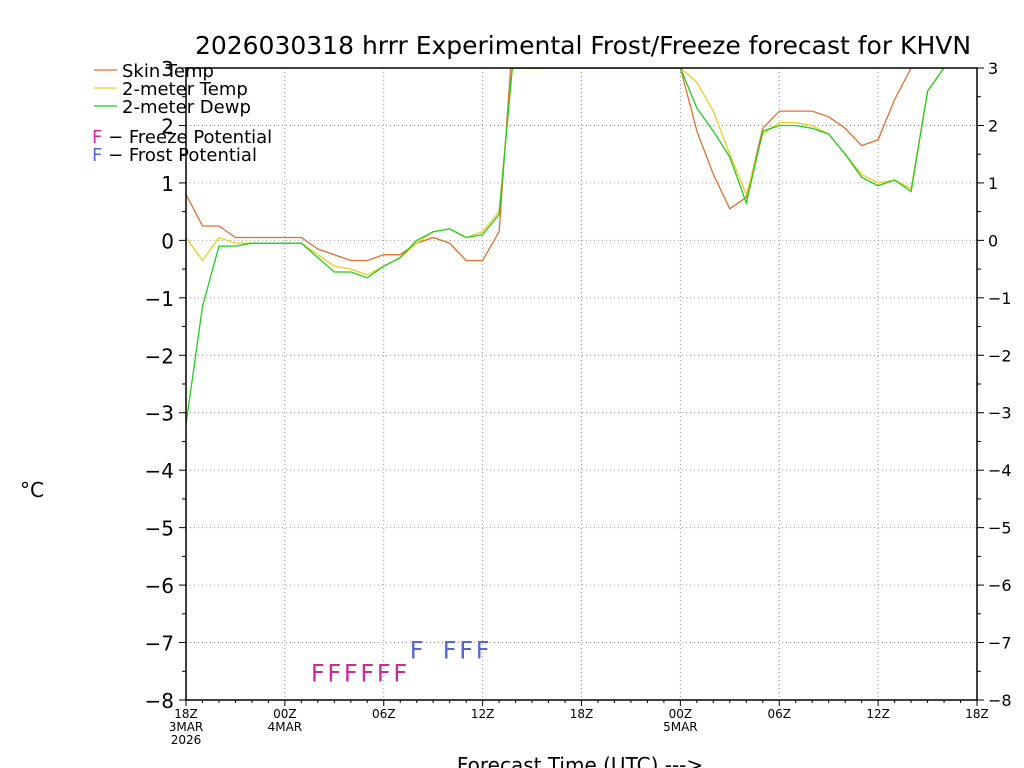 This screenshot has height=768, width=1024. What do you see at coordinates (993, 68) in the screenshot?
I see `y-tick-label-right: 3` at bounding box center [993, 68].